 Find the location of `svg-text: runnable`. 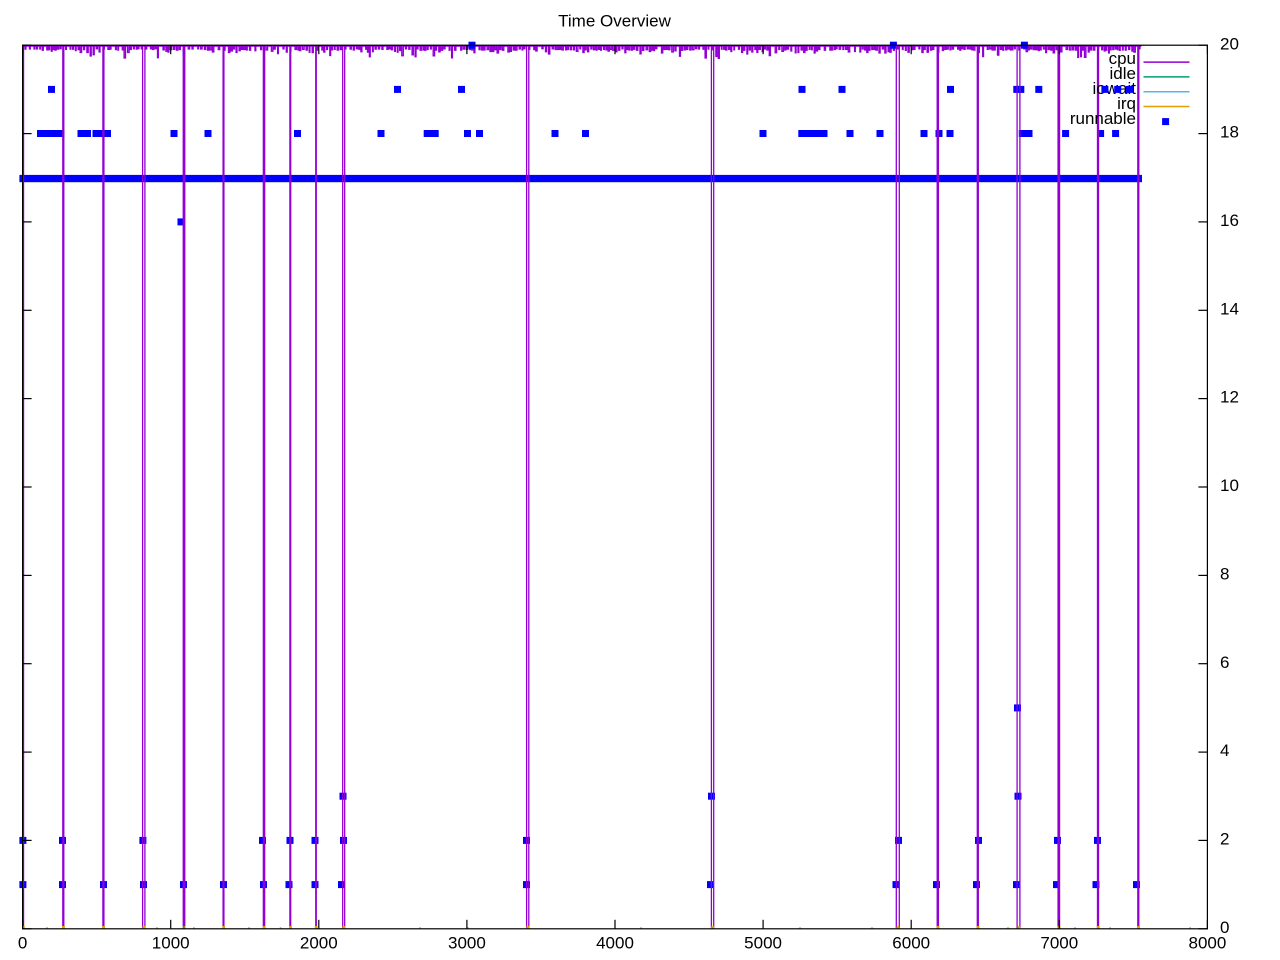

svg-text: runnable is located at coordinates (1103, 118).